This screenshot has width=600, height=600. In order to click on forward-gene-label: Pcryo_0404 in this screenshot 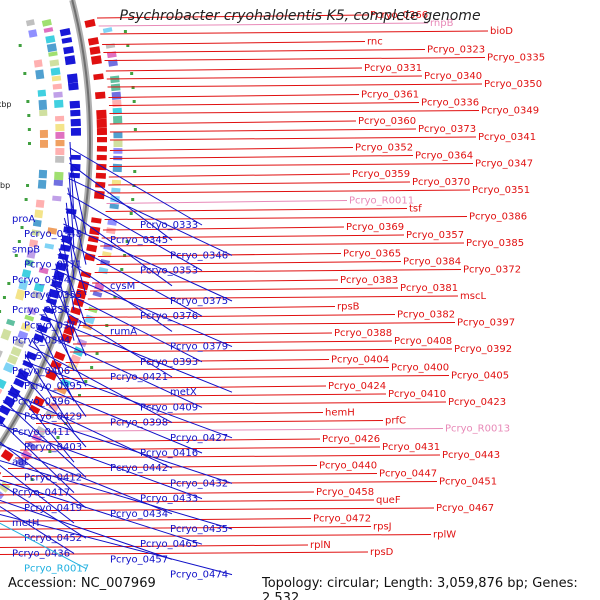, I will do `click(360, 360)`.